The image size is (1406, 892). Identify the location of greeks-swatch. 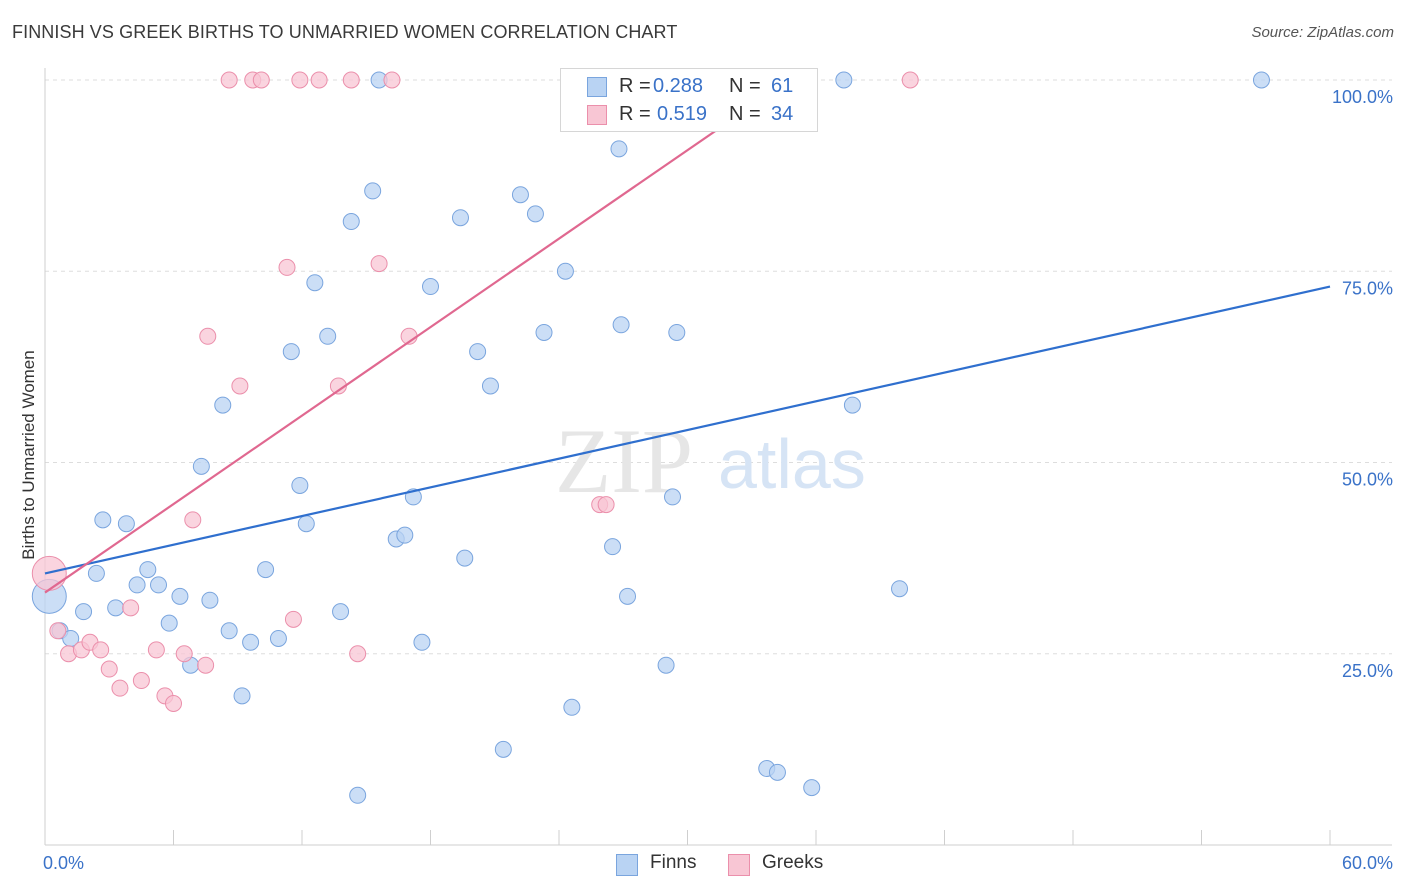
(597, 115).